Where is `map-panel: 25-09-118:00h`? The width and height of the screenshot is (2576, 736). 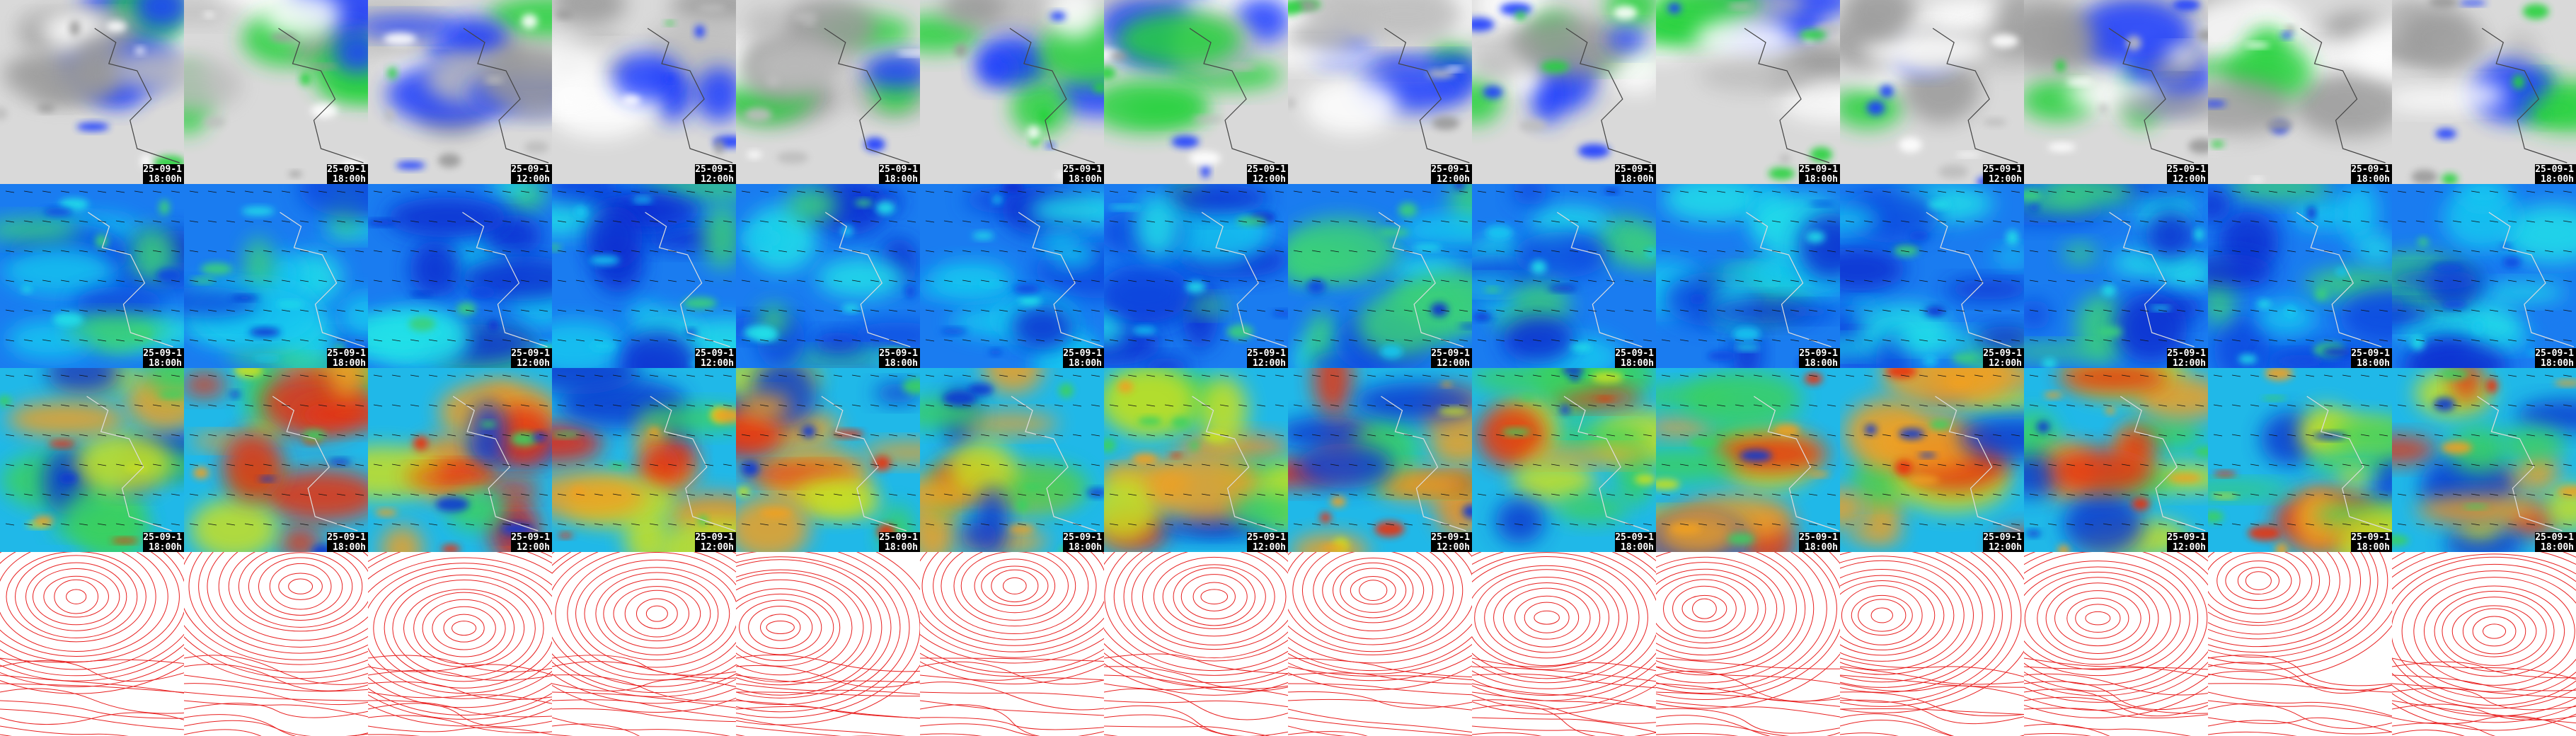
map-panel: 25-09-118:00h is located at coordinates (2300, 460).